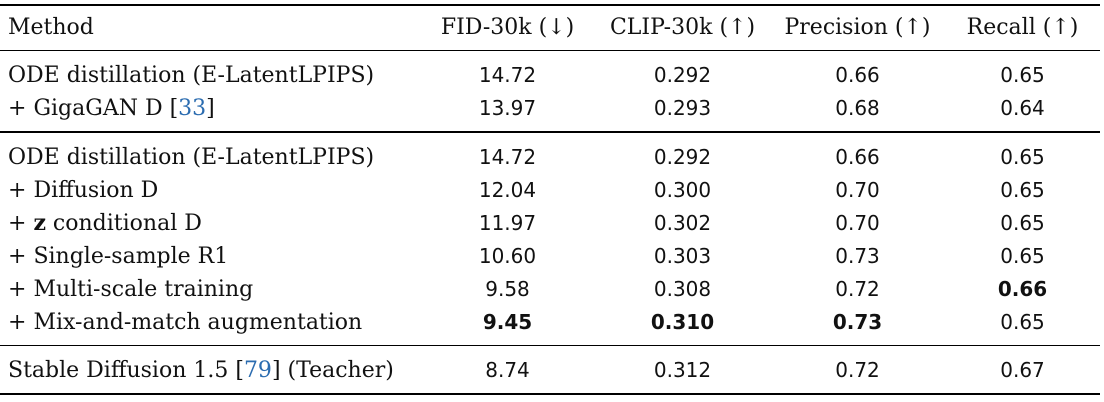  I want to click on clip-cell: 0.293, so click(682, 108).